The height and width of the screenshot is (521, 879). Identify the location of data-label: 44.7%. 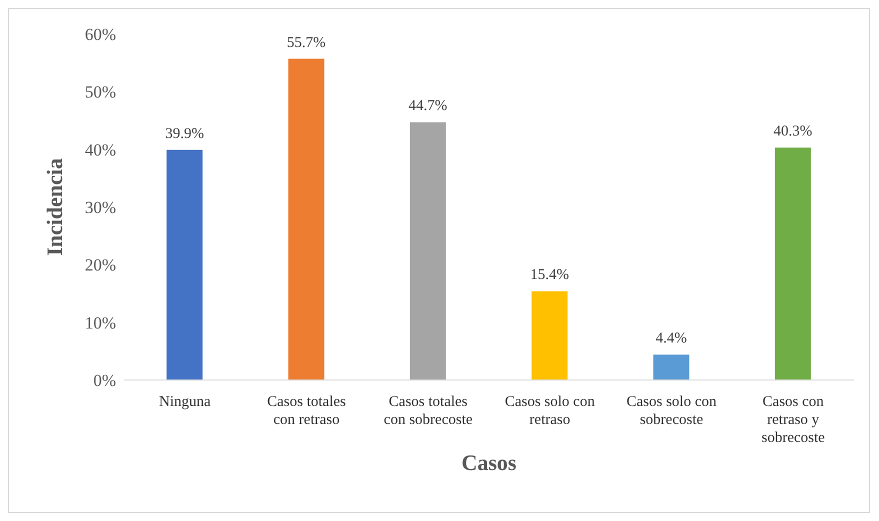
(428, 106).